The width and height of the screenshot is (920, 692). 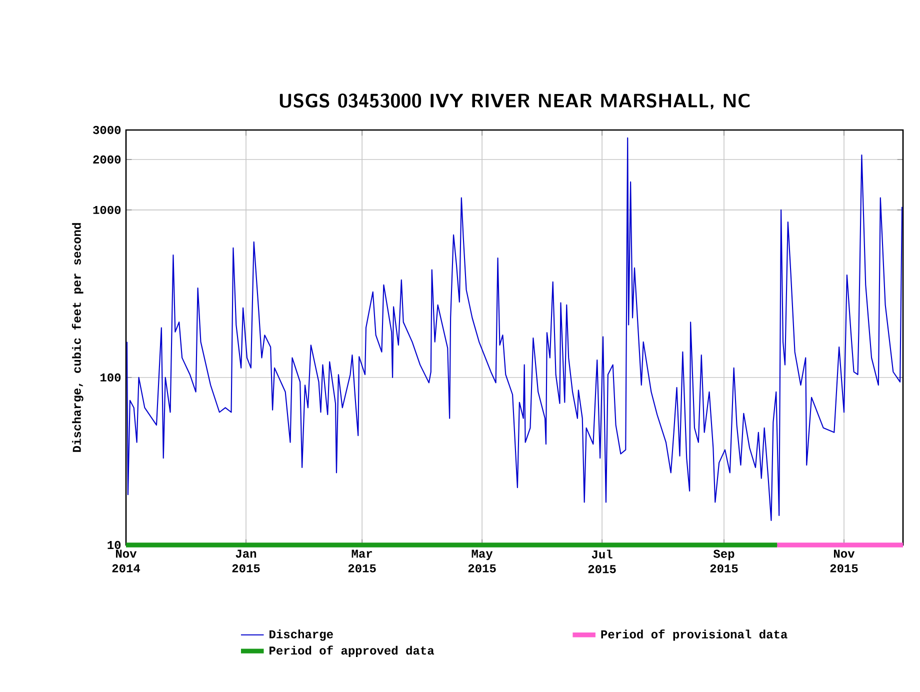 What do you see at coordinates (694, 635) in the screenshot?
I see `legend-label: Period of provisional data` at bounding box center [694, 635].